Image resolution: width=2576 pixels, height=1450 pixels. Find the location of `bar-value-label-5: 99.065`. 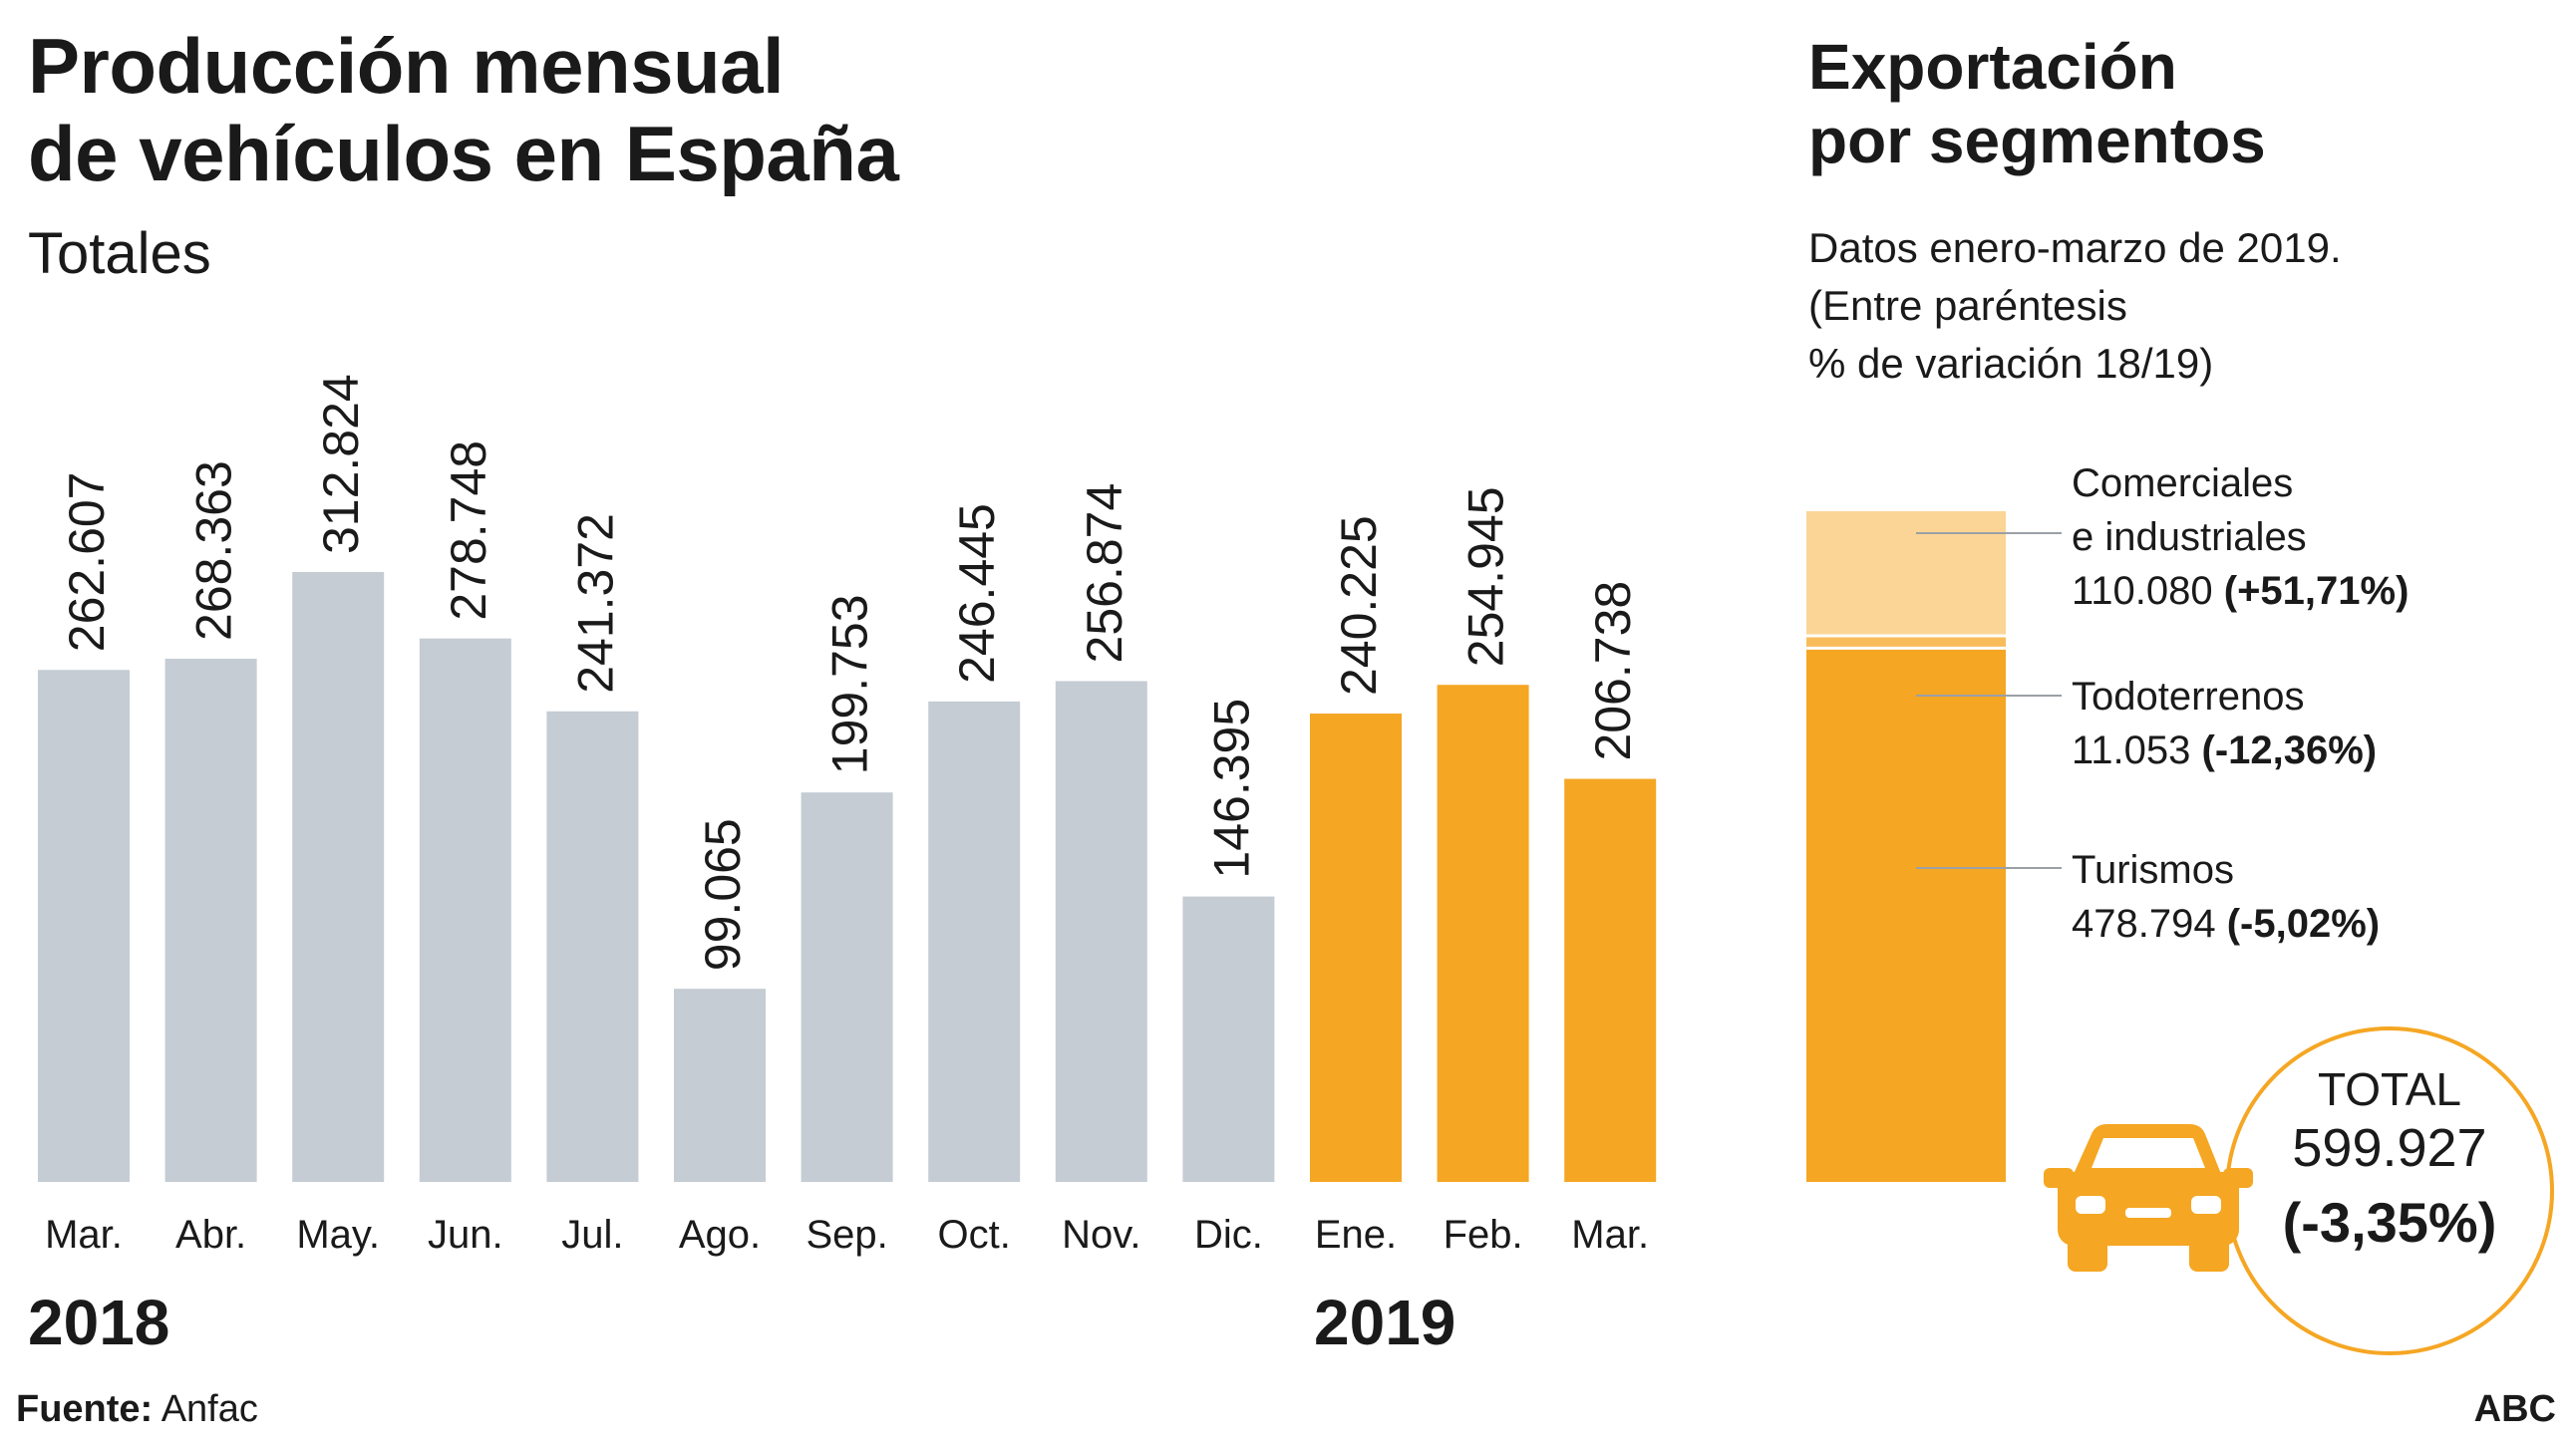

bar-value-label-5: 99.065 is located at coordinates (723, 894).